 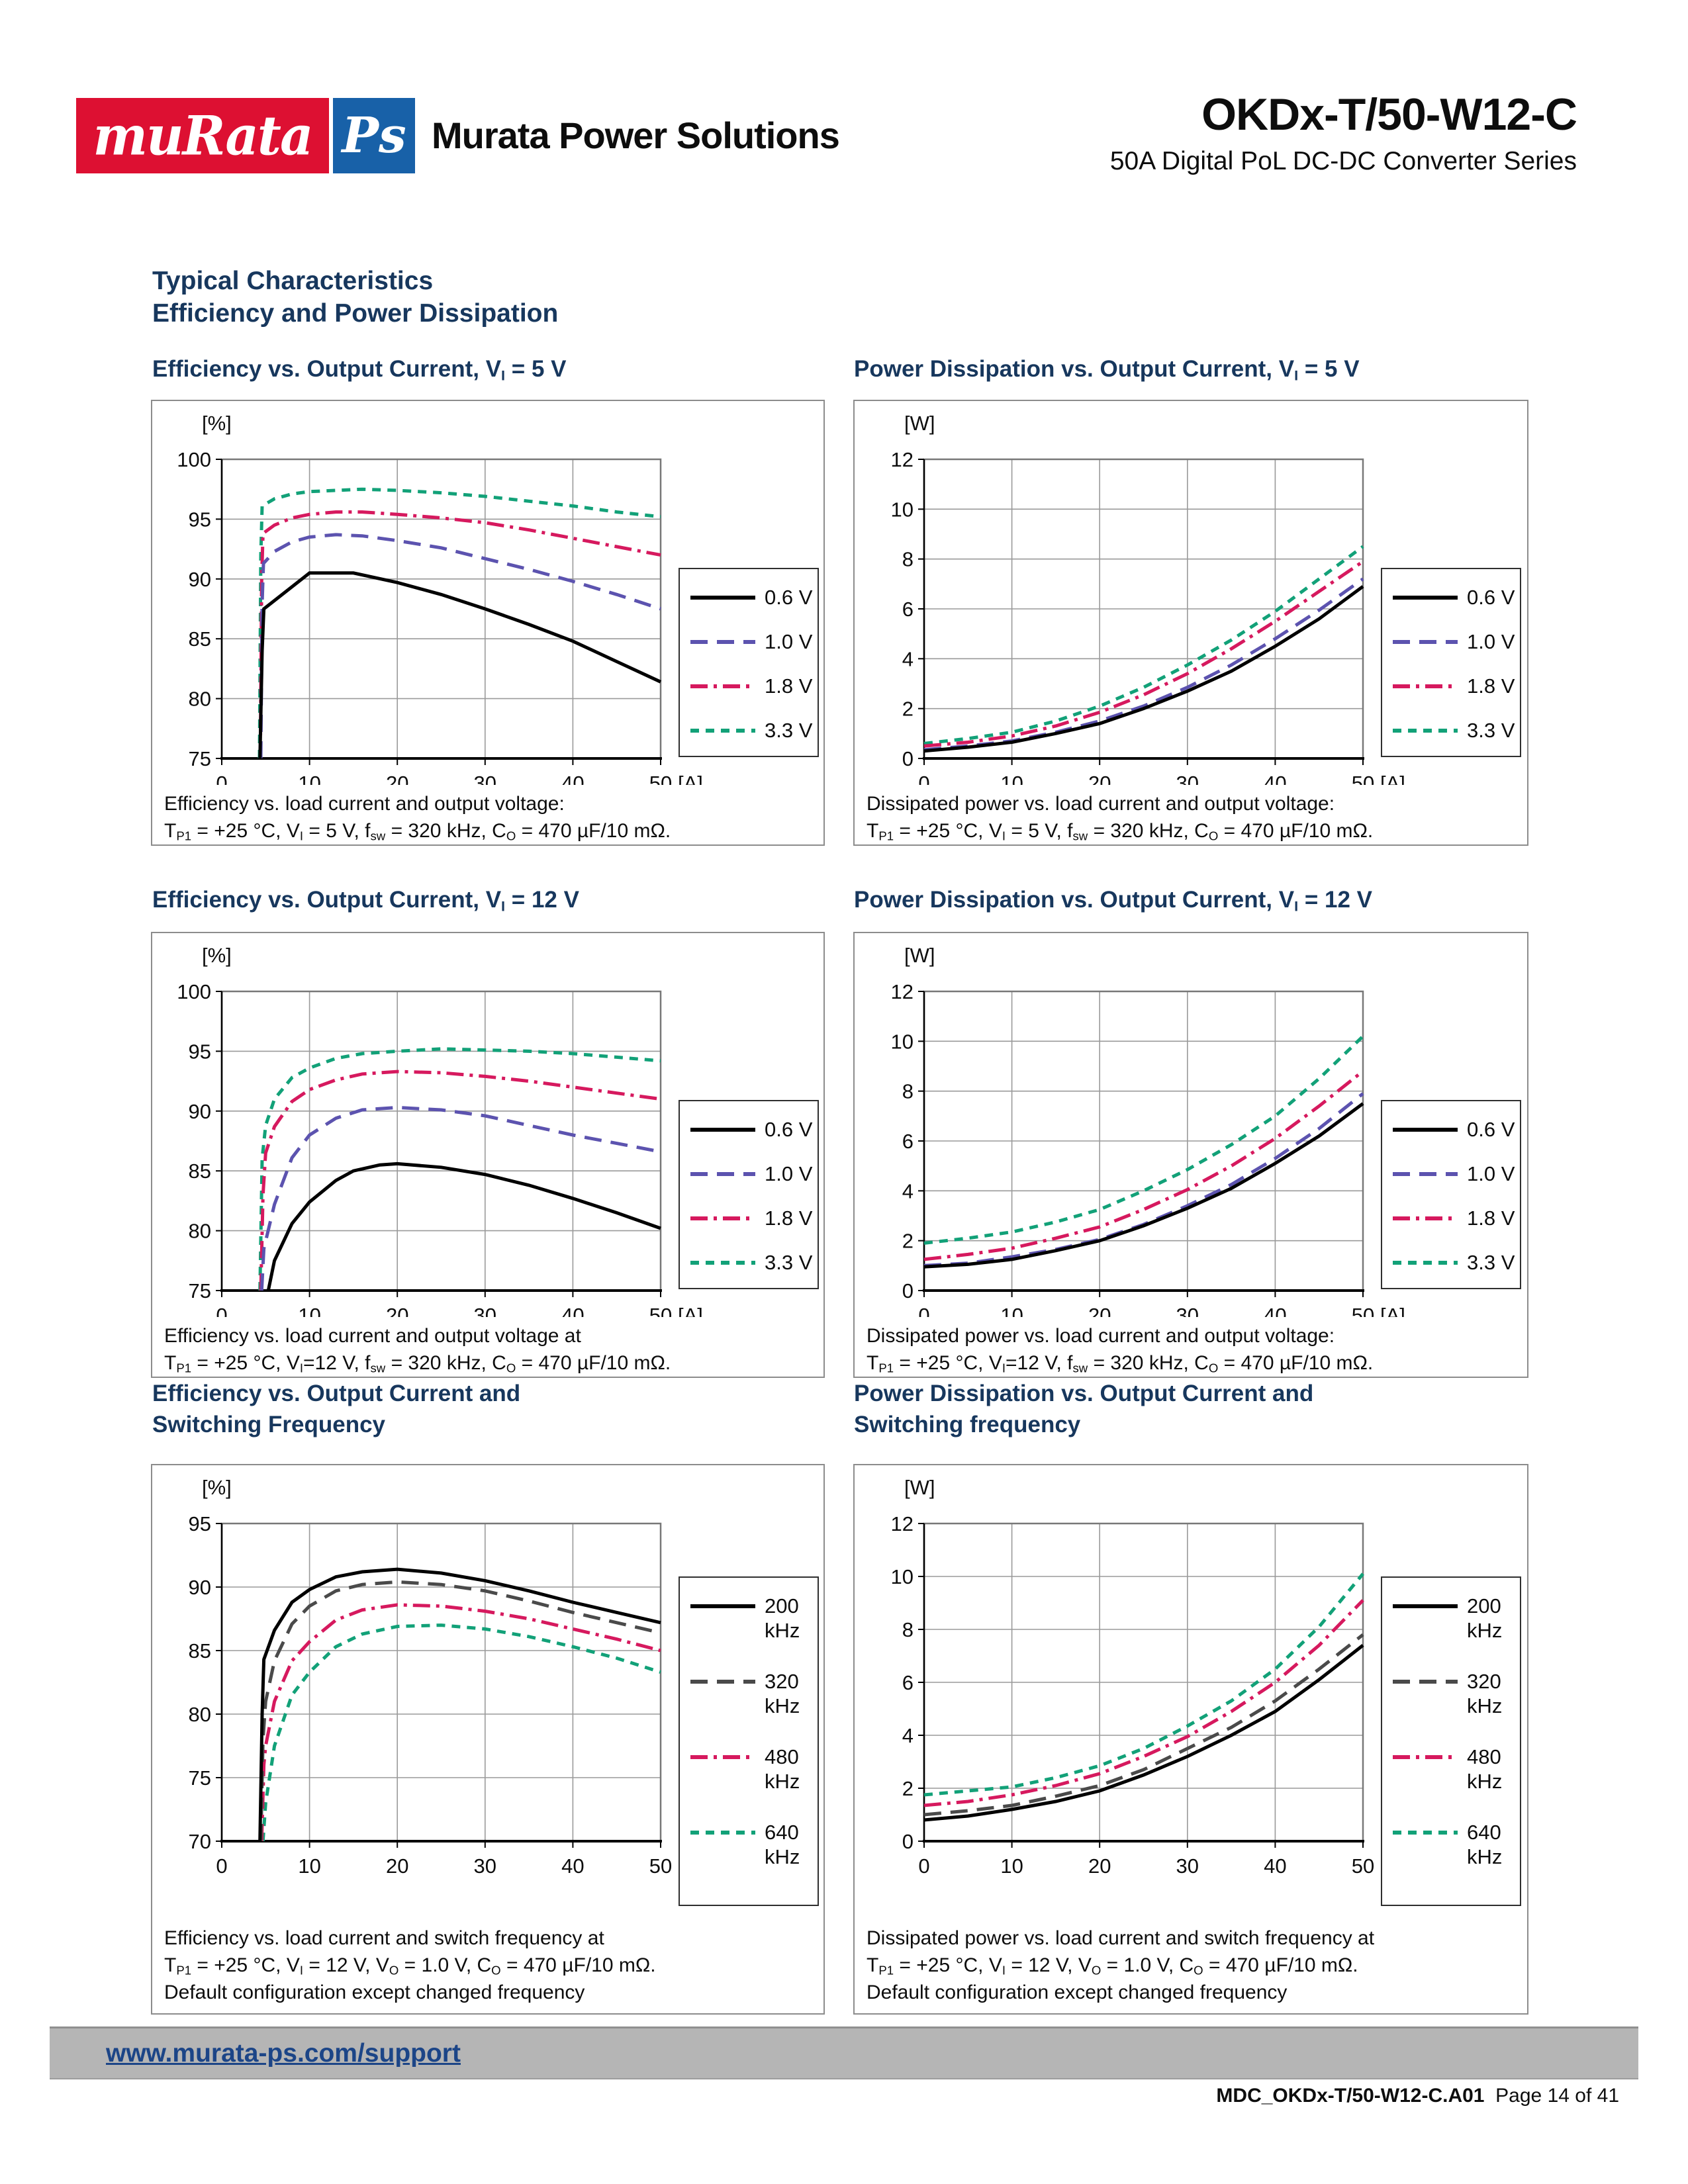 I want to click on chart-legend: 200 kHz 320 kHz 480 kHz 640 kHz, so click(x=749, y=1741).